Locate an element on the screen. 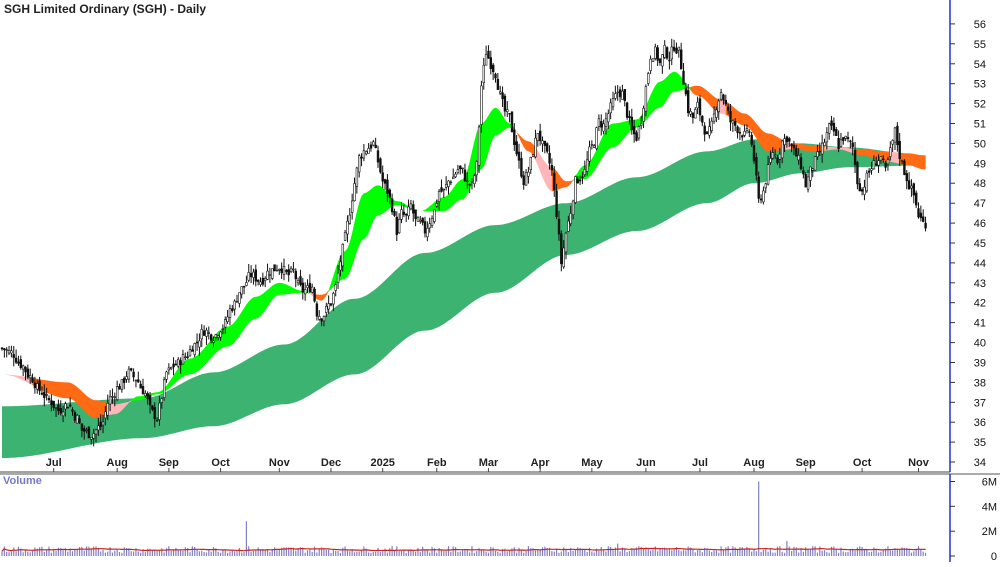 The height and width of the screenshot is (567, 1000). x-tick-label: Dec is located at coordinates (331, 463).